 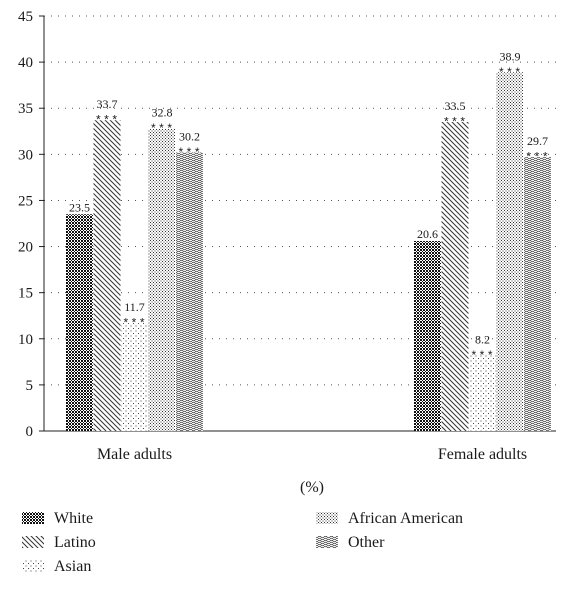 What do you see at coordinates (33, 518) in the screenshot?
I see `legend-swatch-white` at bounding box center [33, 518].